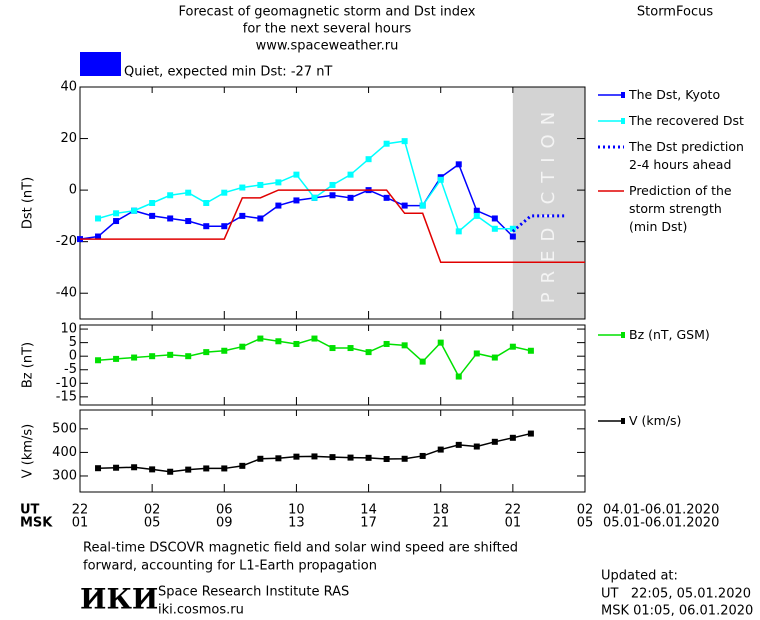  Describe the element at coordinates (100, 64) in the screenshot. I see `status-box` at that location.